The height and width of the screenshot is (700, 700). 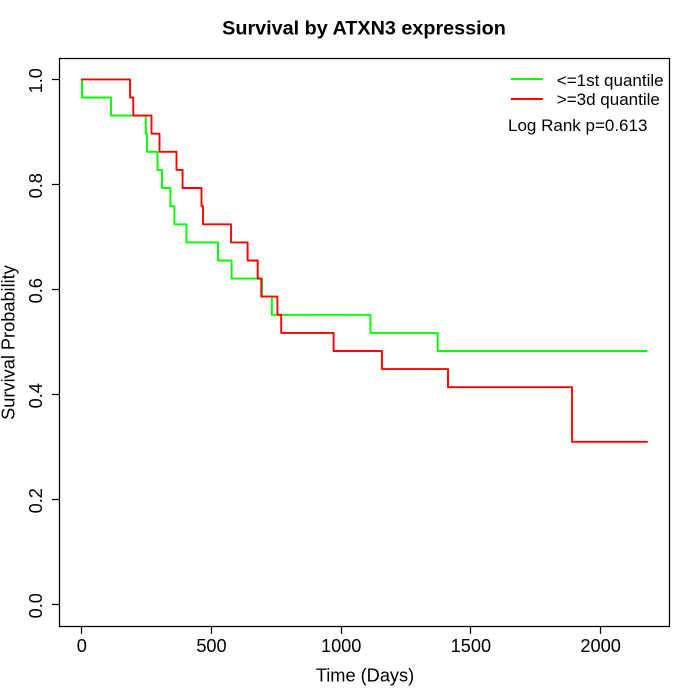 What do you see at coordinates (36, 80) in the screenshot?
I see `svg-text: 1.0` at bounding box center [36, 80].